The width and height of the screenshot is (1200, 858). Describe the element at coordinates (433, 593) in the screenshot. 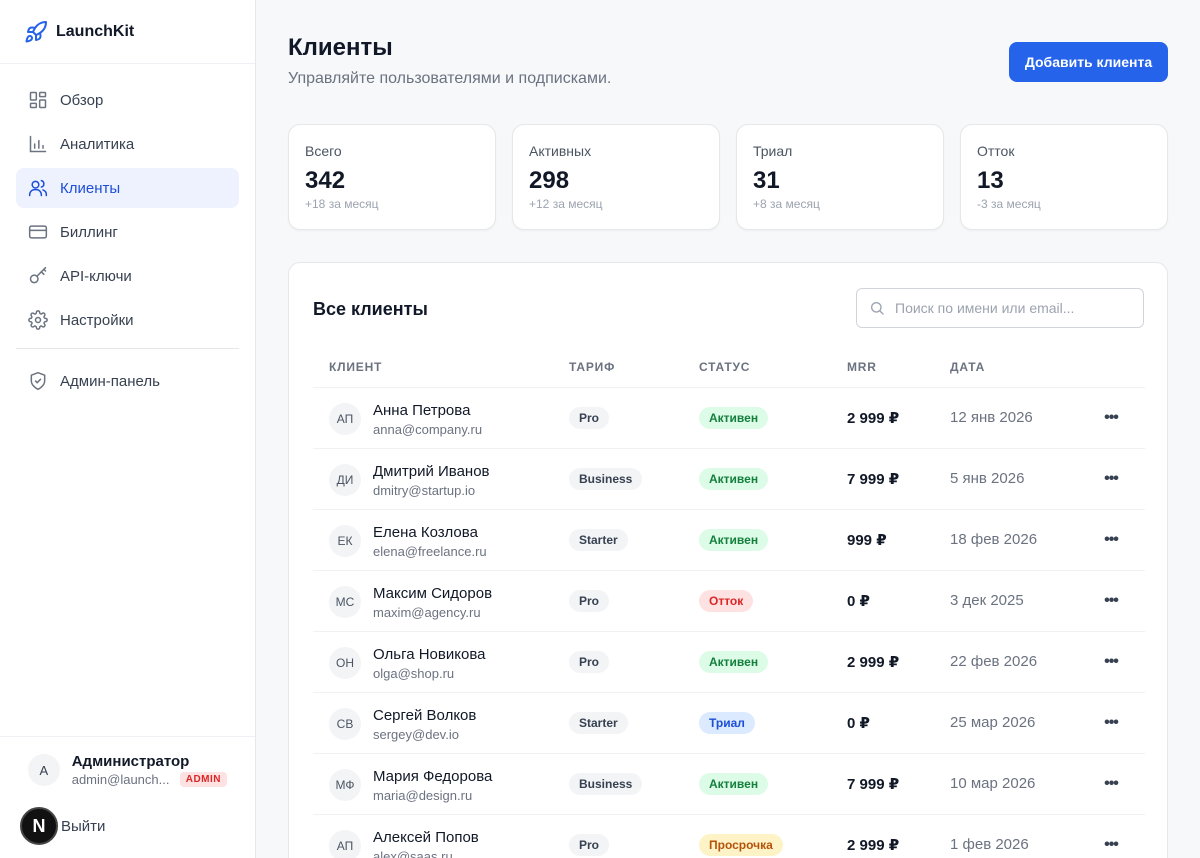

I see `client-name: Максим Сидоров` at that location.